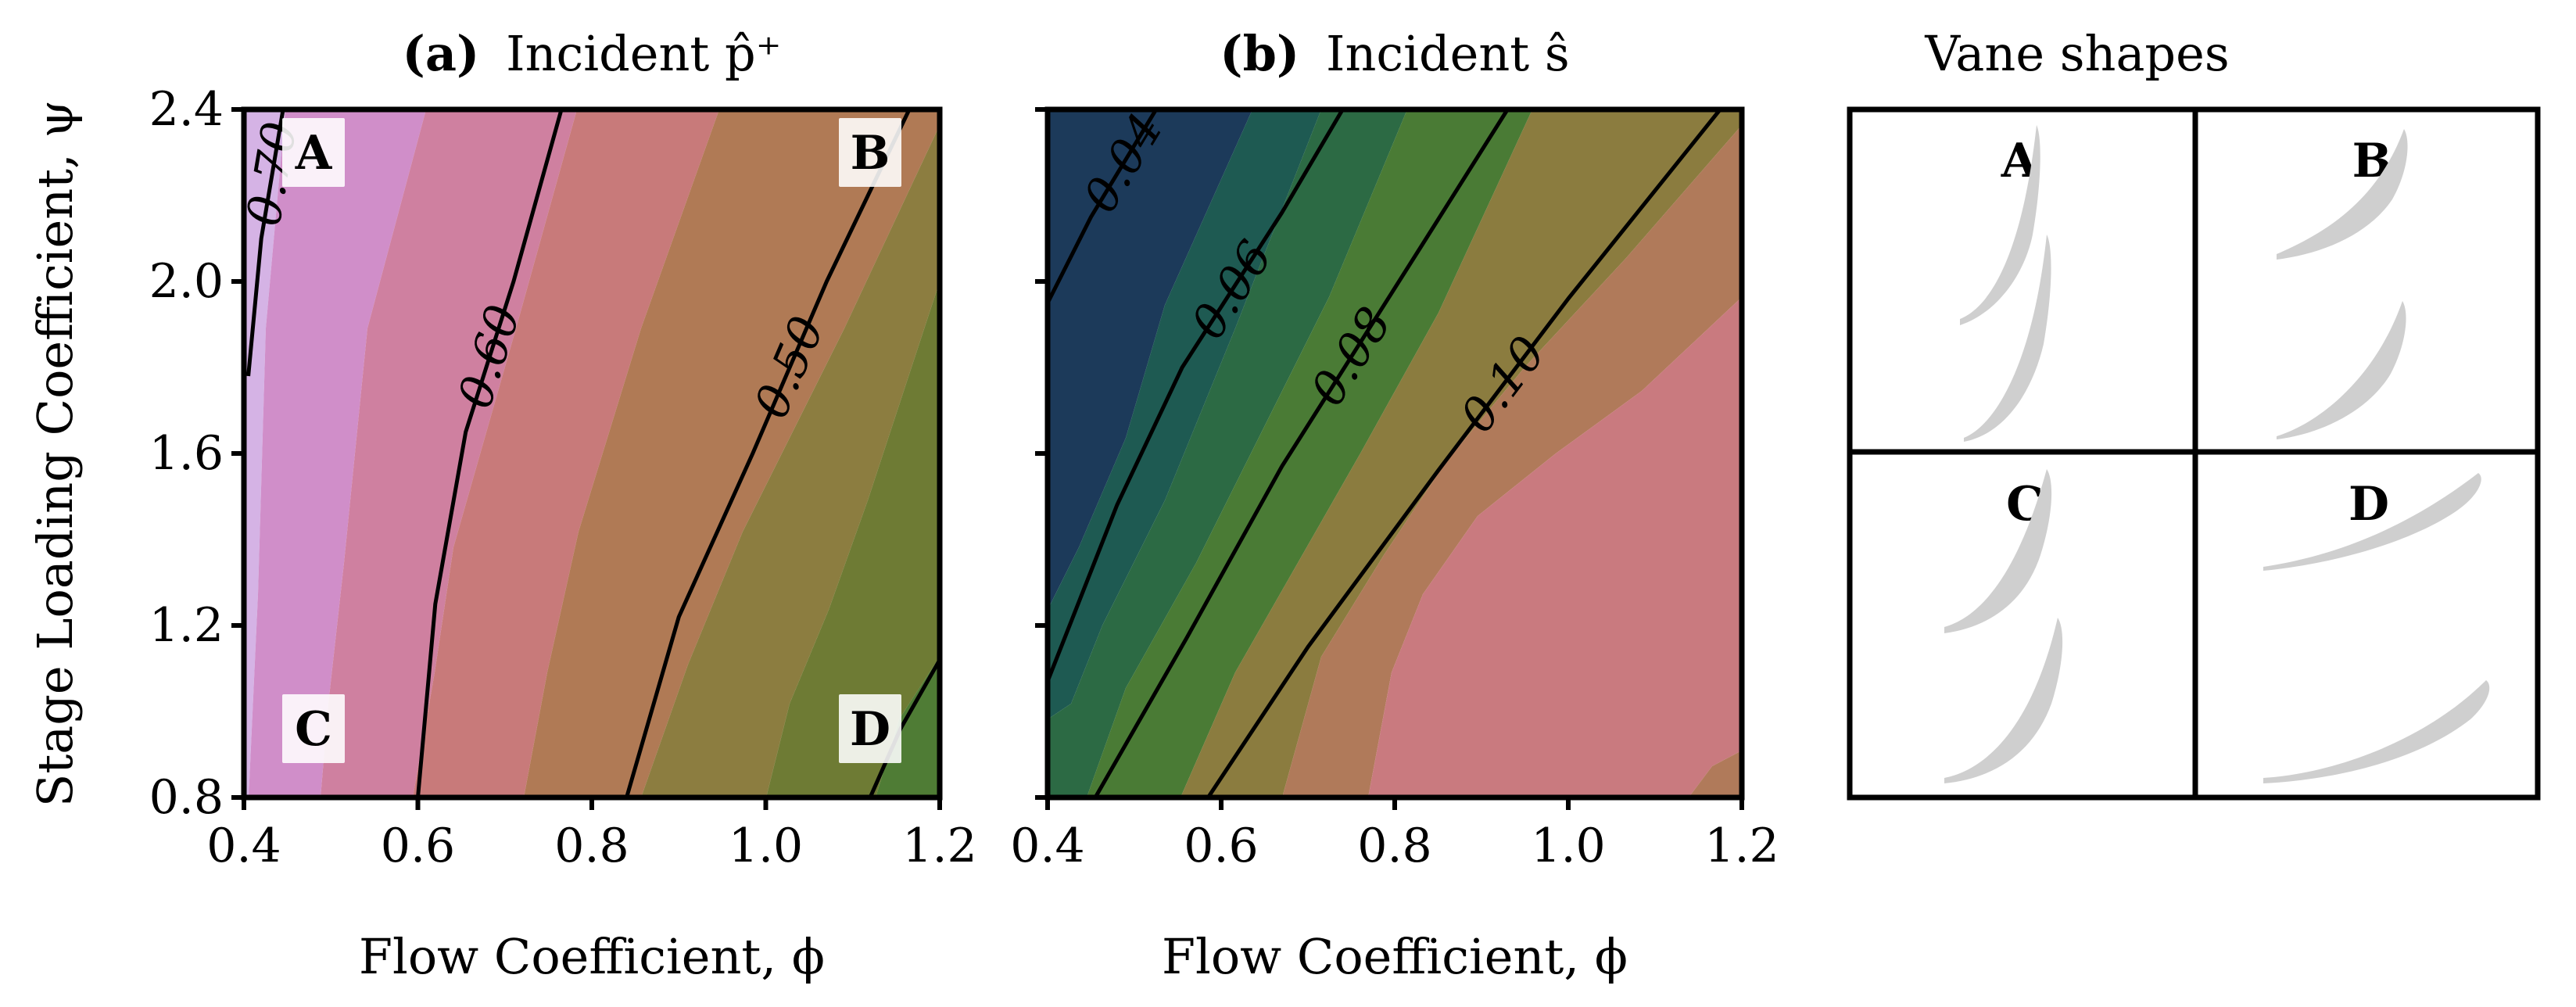 This screenshot has width=2576, height=1007. I want to click on panel-a-xtick-label-1-2: 1.2, so click(939, 846).